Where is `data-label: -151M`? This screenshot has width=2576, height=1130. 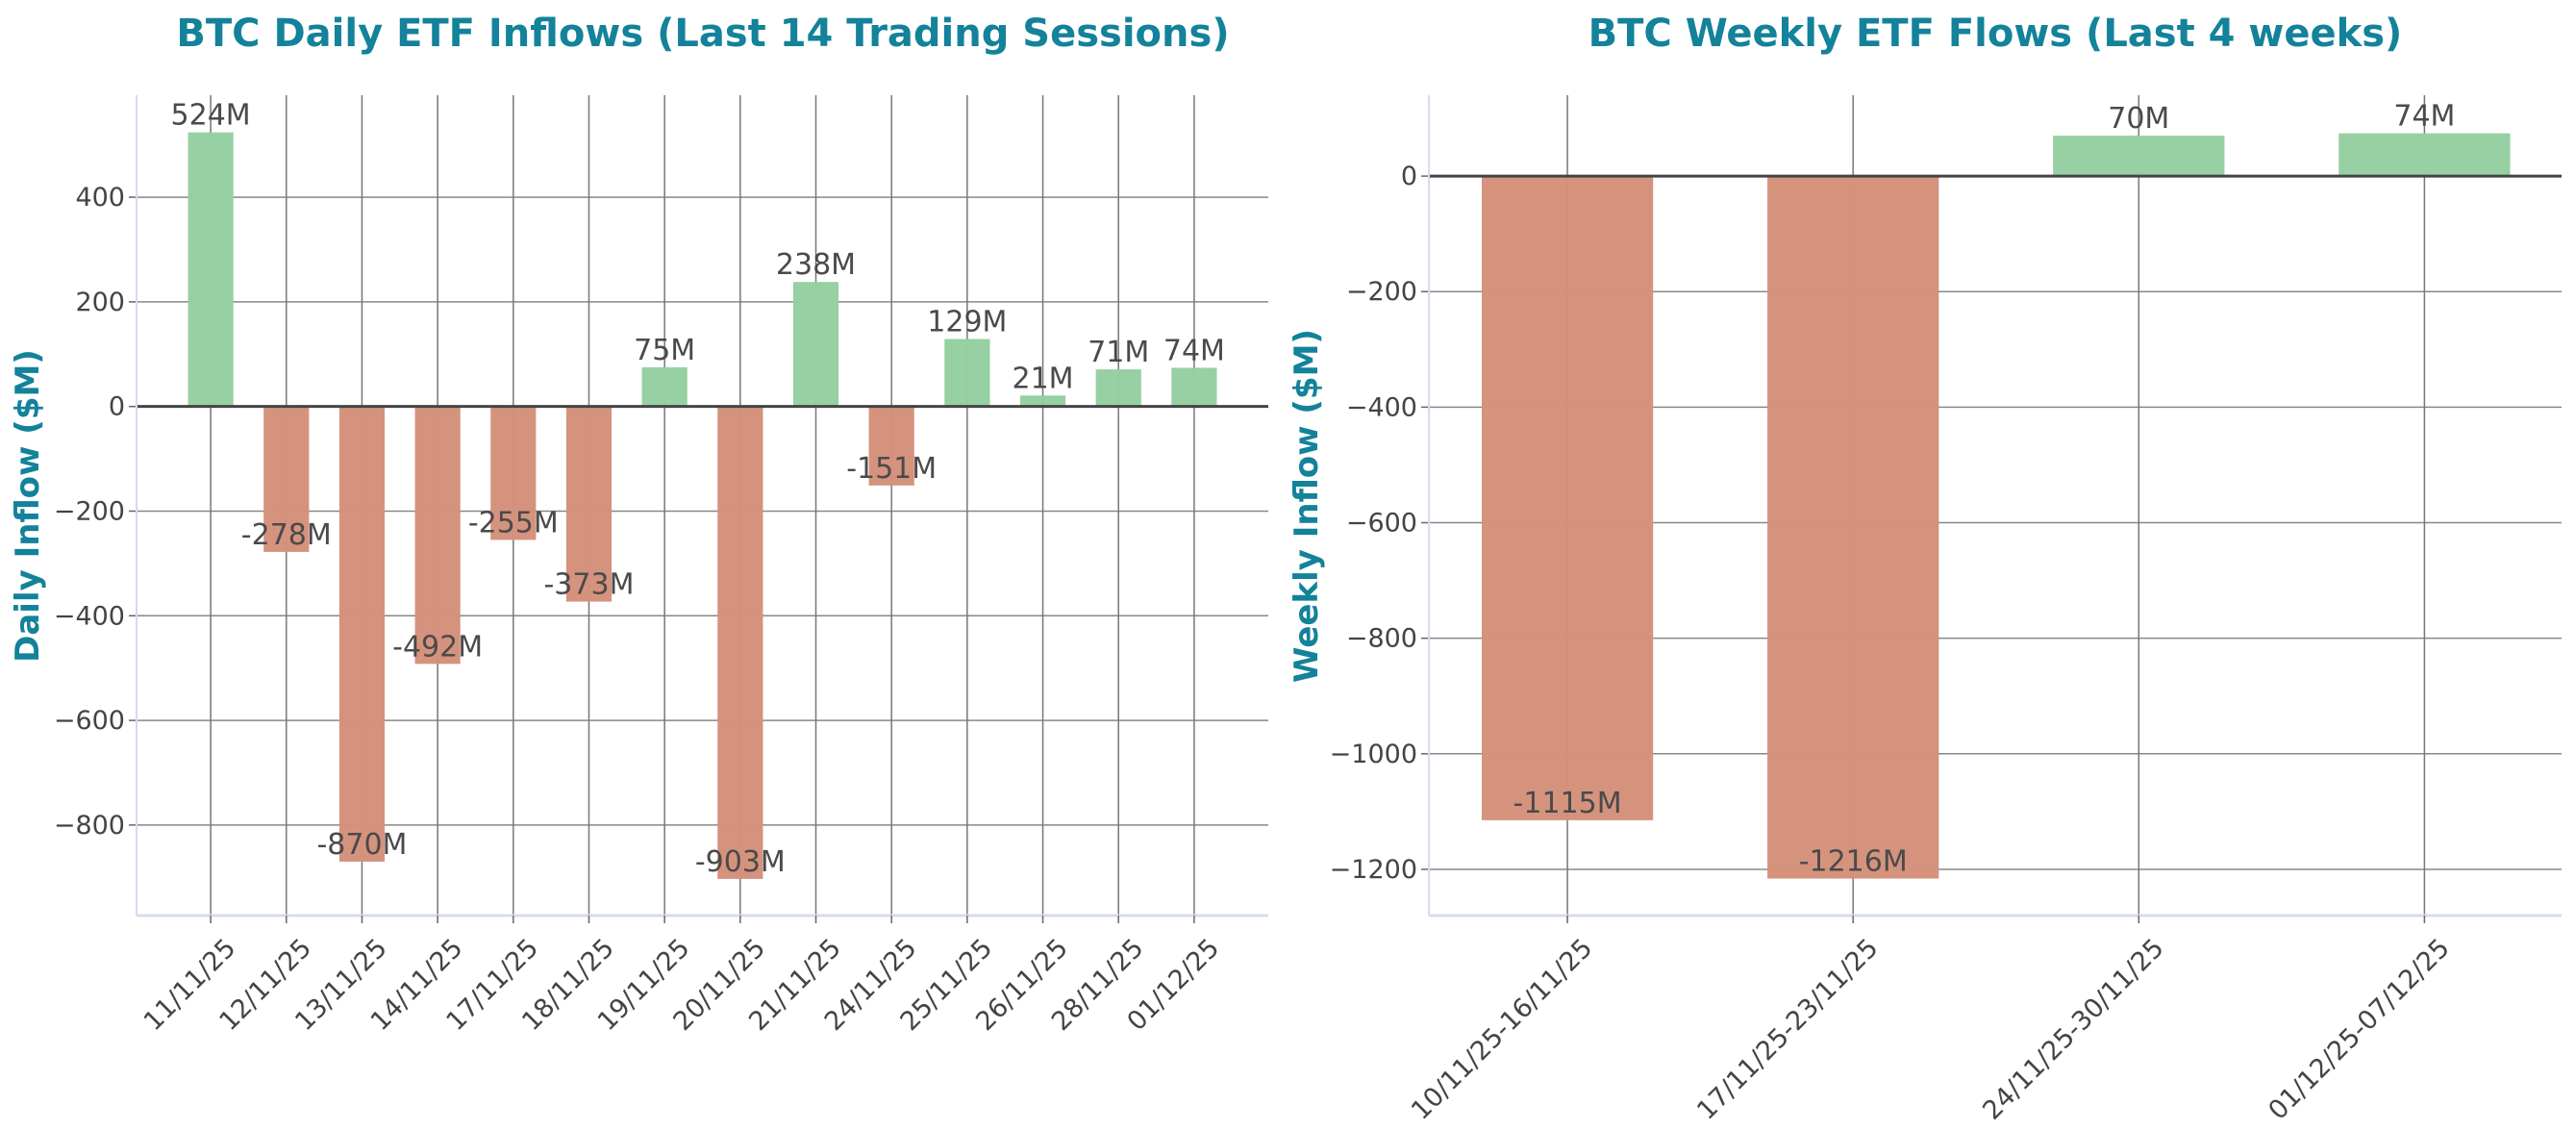
data-label: -151M is located at coordinates (891, 469).